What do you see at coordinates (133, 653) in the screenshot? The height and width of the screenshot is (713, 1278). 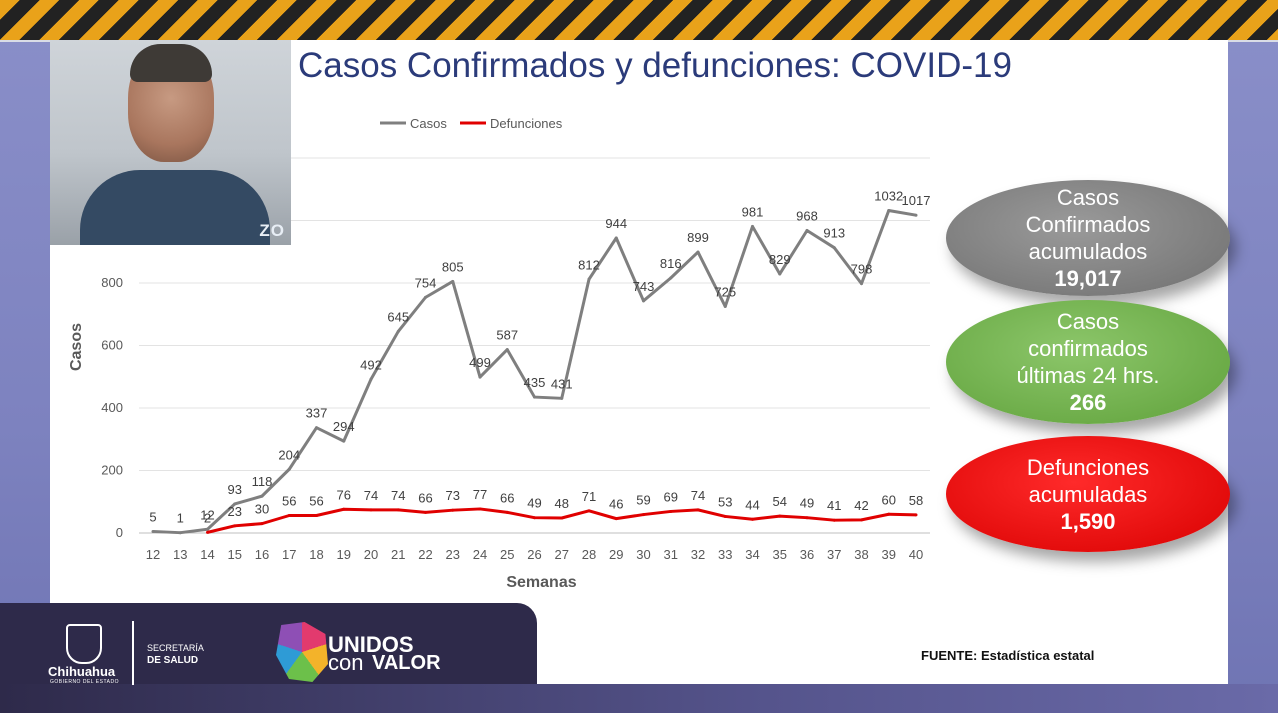 I see `footer-divider` at bounding box center [133, 653].